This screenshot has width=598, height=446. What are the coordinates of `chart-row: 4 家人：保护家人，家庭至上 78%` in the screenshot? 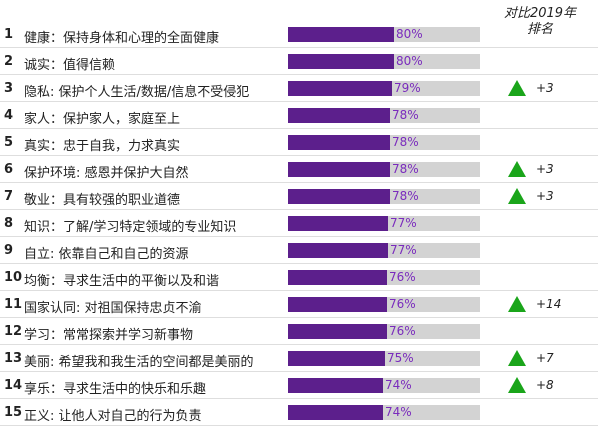 It's located at (299, 115).